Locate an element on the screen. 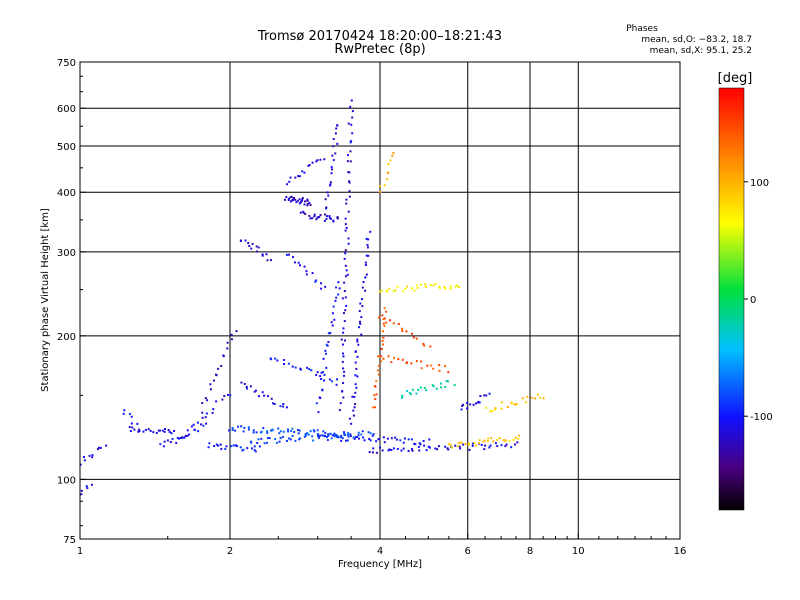 This screenshot has width=800, height=600. colorbar is located at coordinates (731, 299).